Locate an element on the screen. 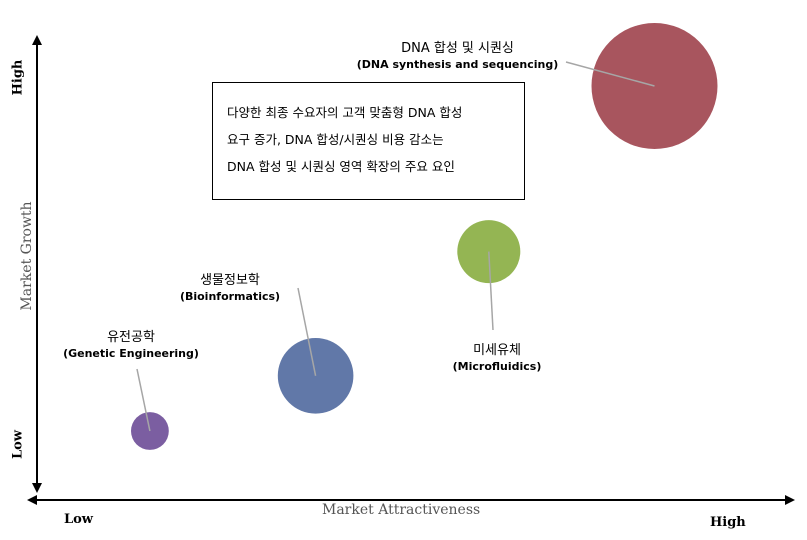  bubble-label-bioinformatics: 생물정보학 (Bioinformatics) is located at coordinates (230, 286).